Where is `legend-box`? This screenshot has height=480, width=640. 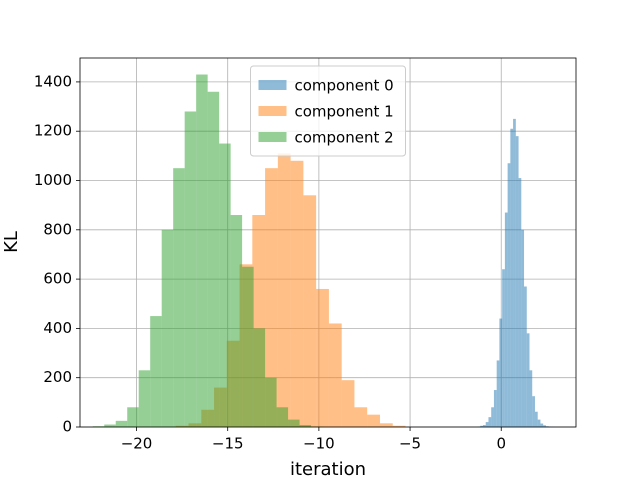
legend-box is located at coordinates (328, 111).